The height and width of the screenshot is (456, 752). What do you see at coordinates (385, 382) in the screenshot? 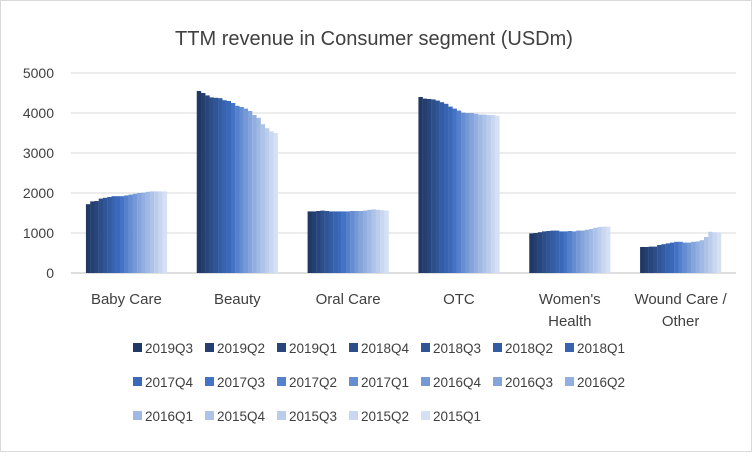
I see `legend-label: 2017Q1` at bounding box center [385, 382].